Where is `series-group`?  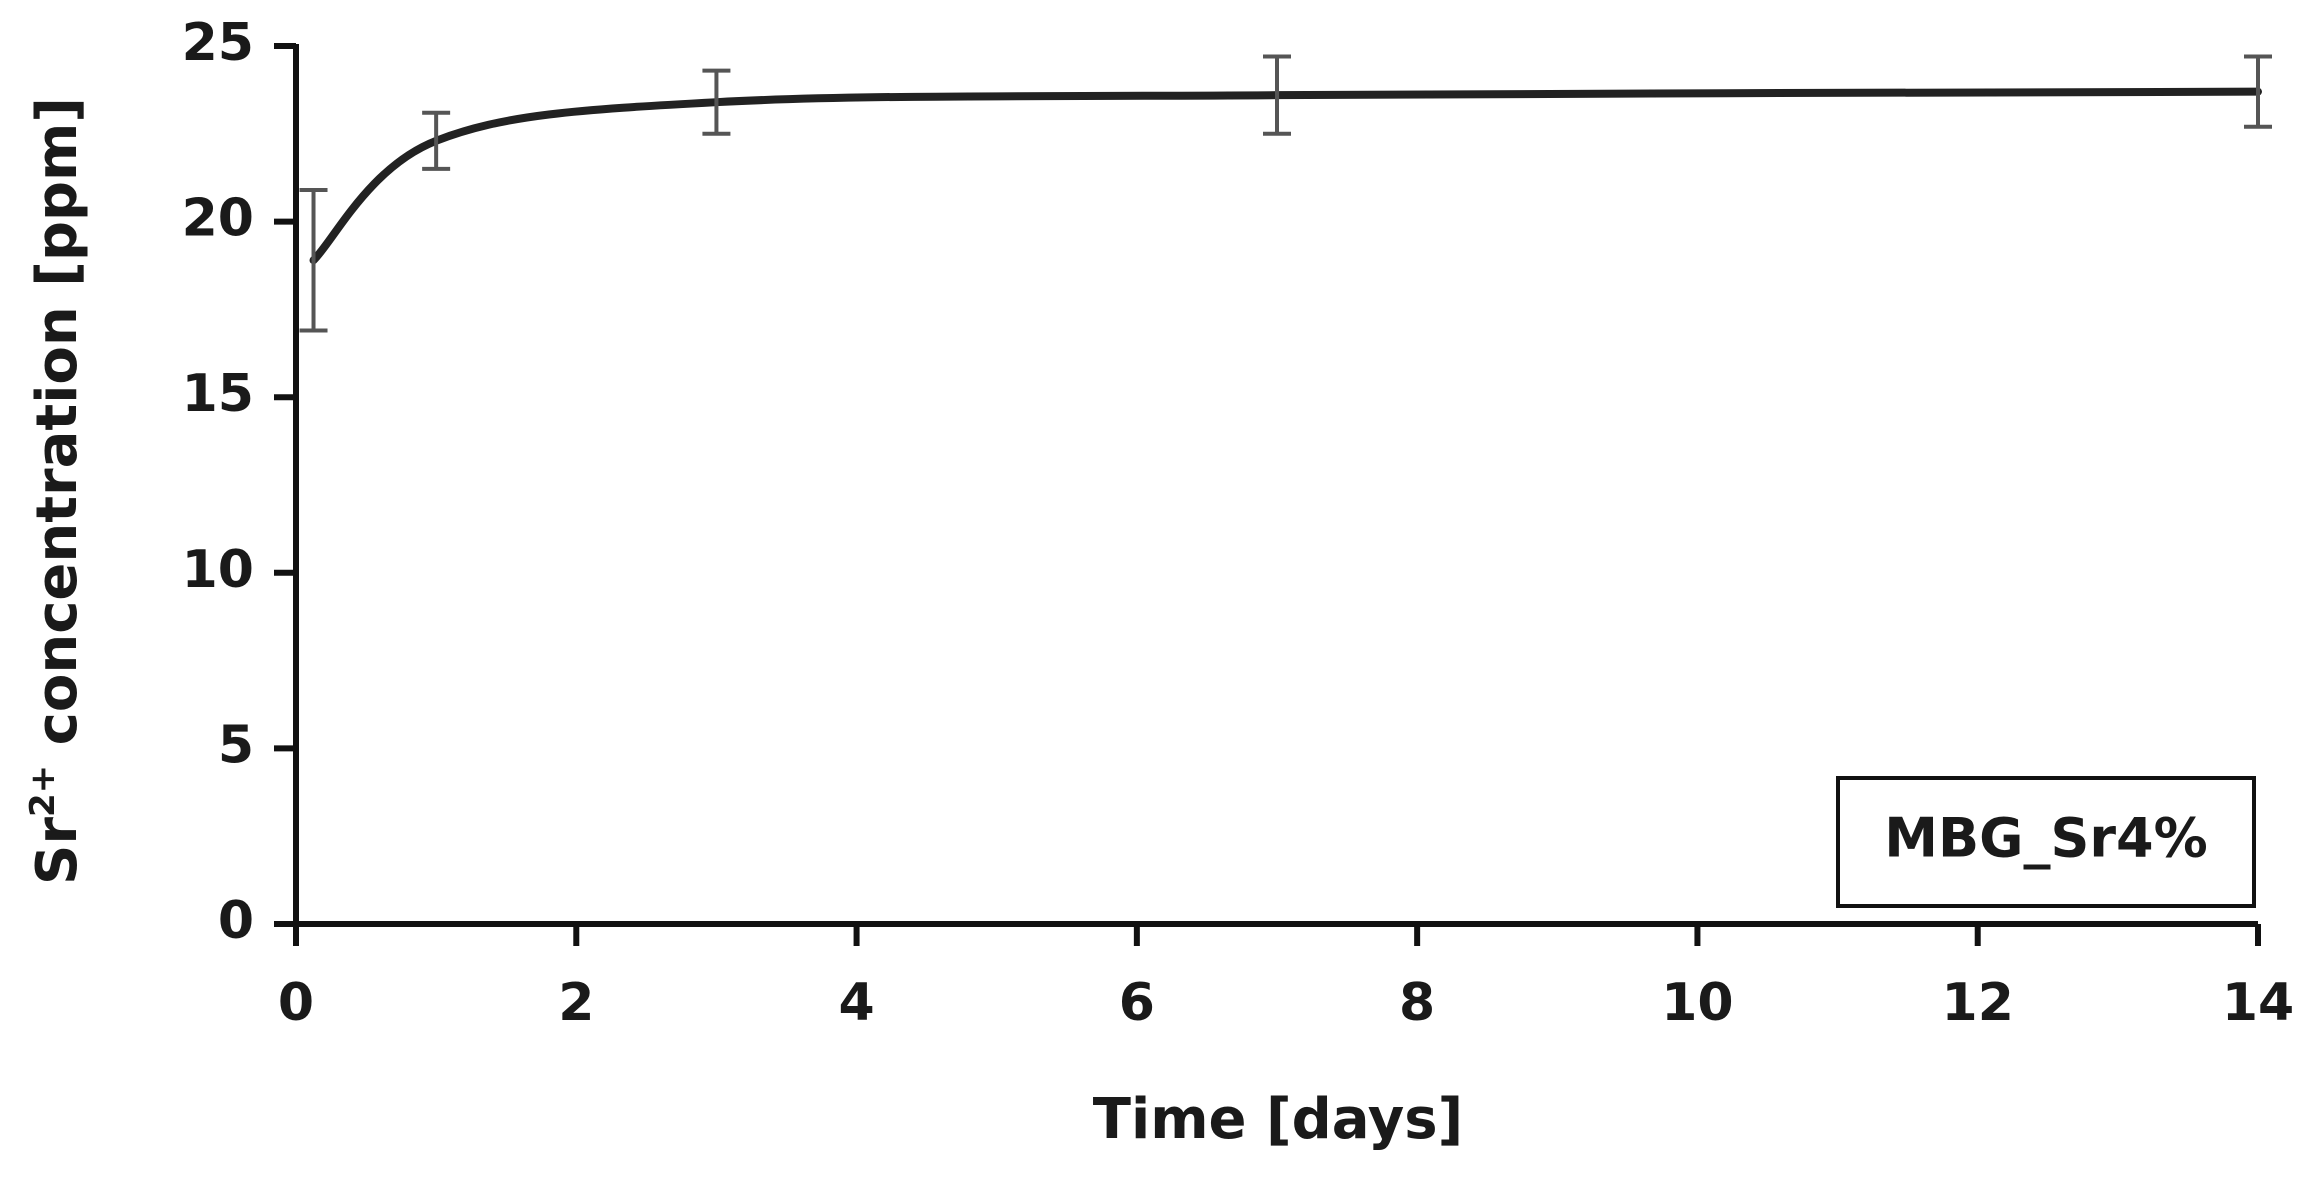
series-group is located at coordinates (1285, 176).